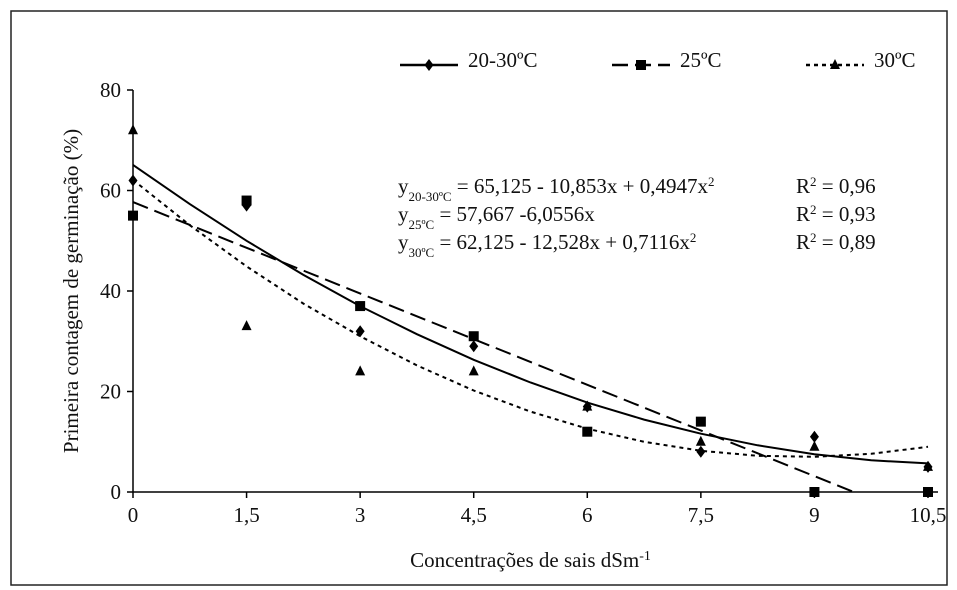 This screenshot has width=957, height=590. What do you see at coordinates (360, 515) in the screenshot?
I see `x-tick-label: 3` at bounding box center [360, 515].